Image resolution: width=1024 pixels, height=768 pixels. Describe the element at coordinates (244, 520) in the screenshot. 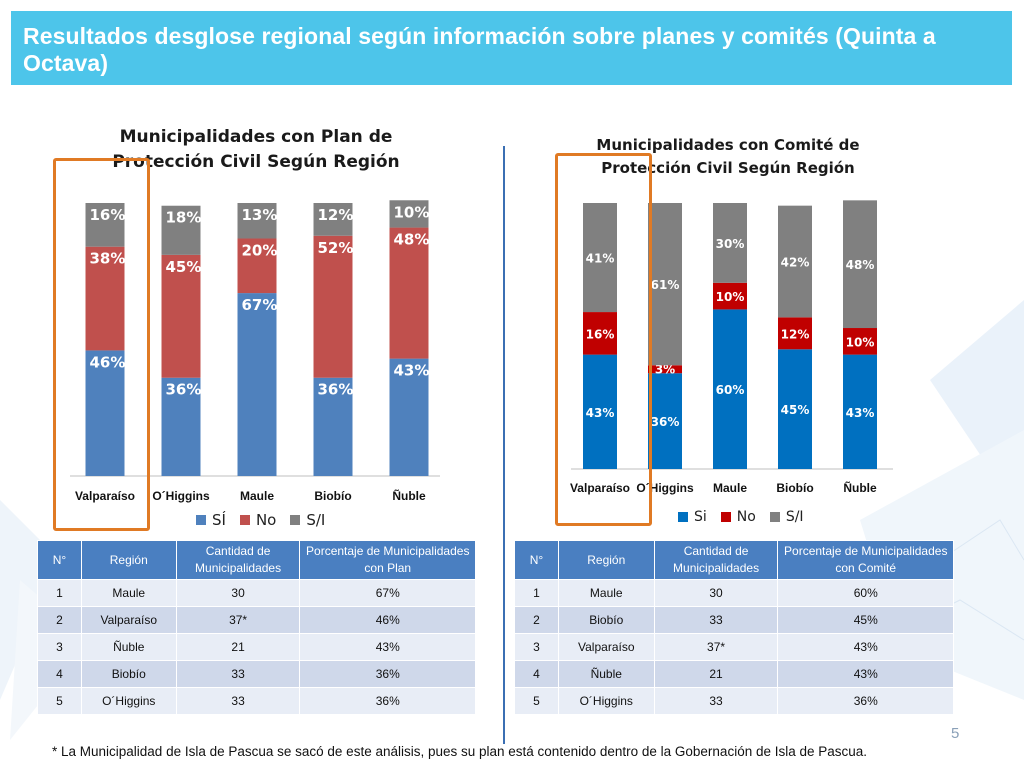

I see `legend-swatch-no` at that location.